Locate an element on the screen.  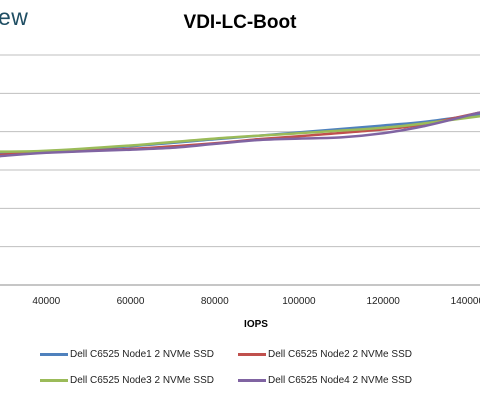
logo-text: ew is located at coordinates (14, 17).